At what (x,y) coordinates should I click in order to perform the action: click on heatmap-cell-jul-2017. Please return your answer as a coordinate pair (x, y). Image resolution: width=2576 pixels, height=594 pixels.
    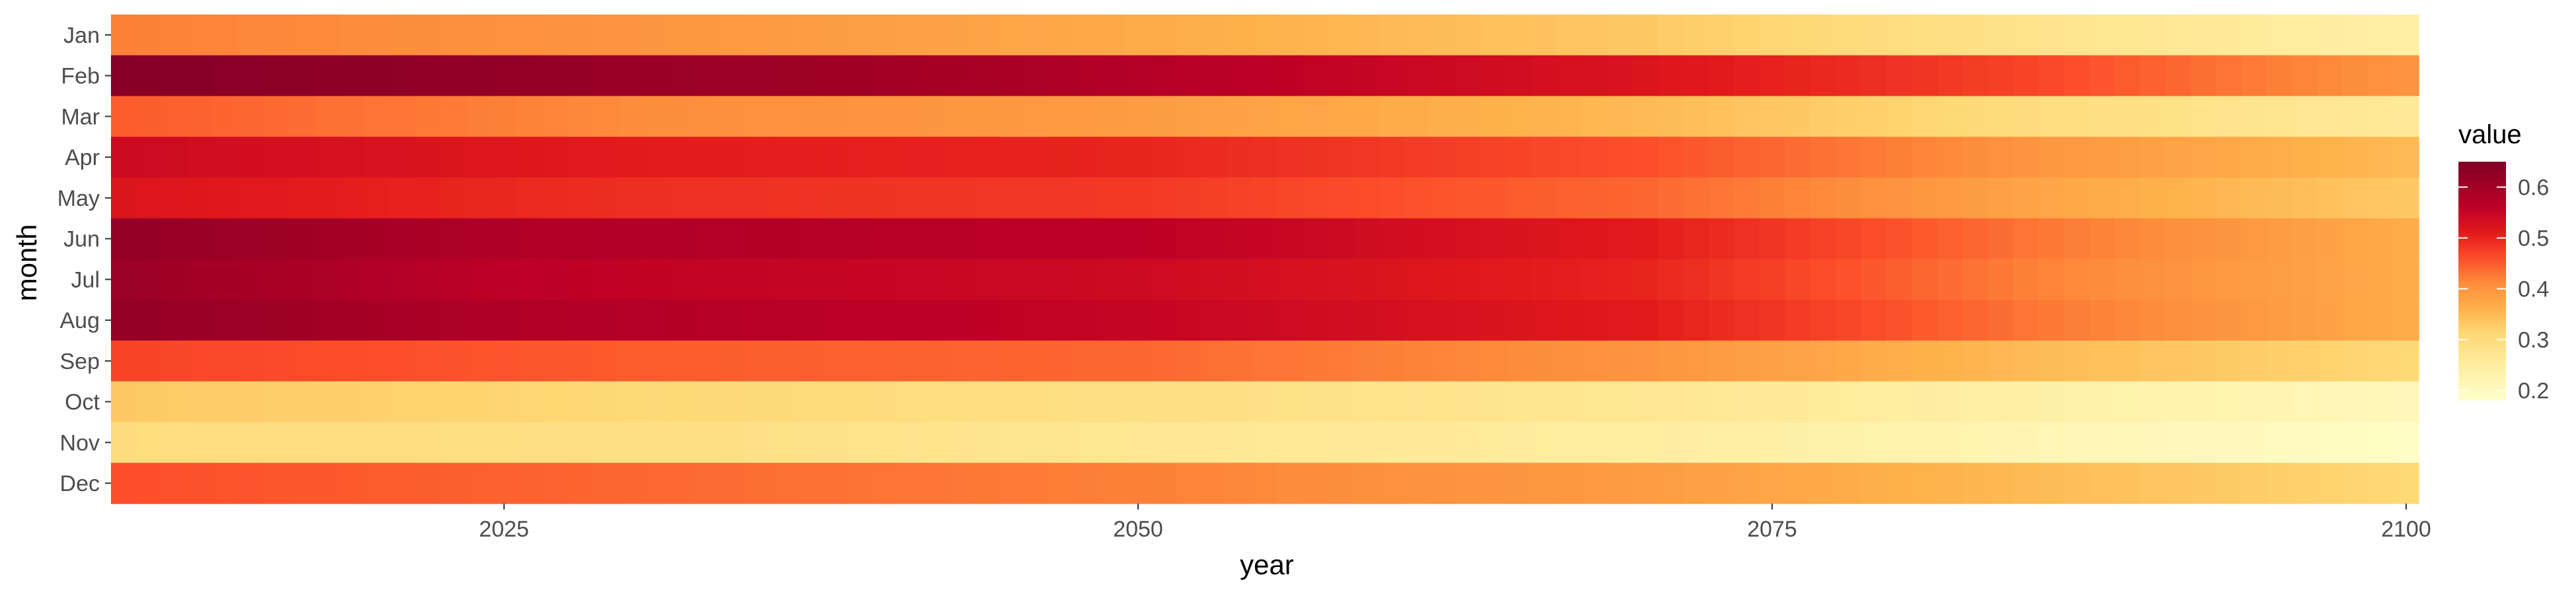
    Looking at the image, I should click on (301, 279).